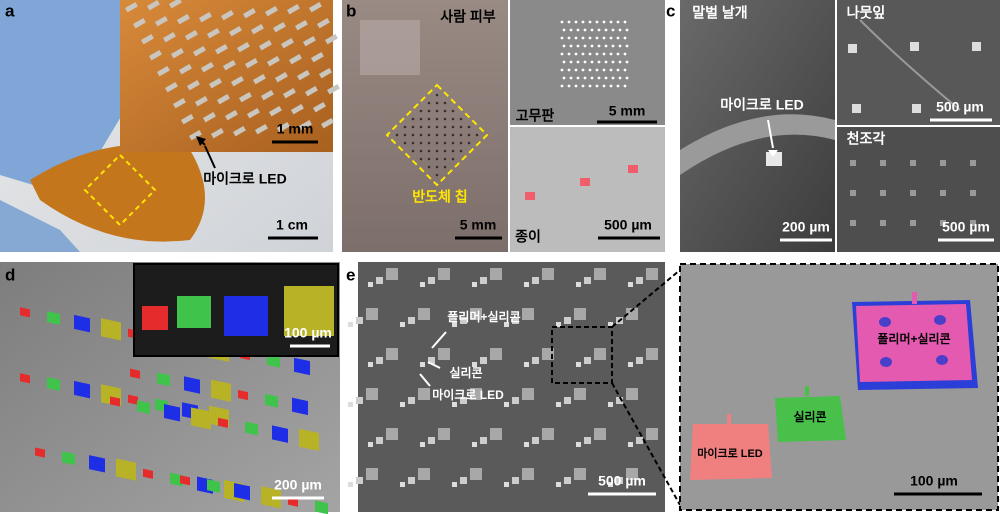 The image size is (1000, 514). Describe the element at coordinates (309, 311) in the screenshot. I see `chip-yellow` at that location.